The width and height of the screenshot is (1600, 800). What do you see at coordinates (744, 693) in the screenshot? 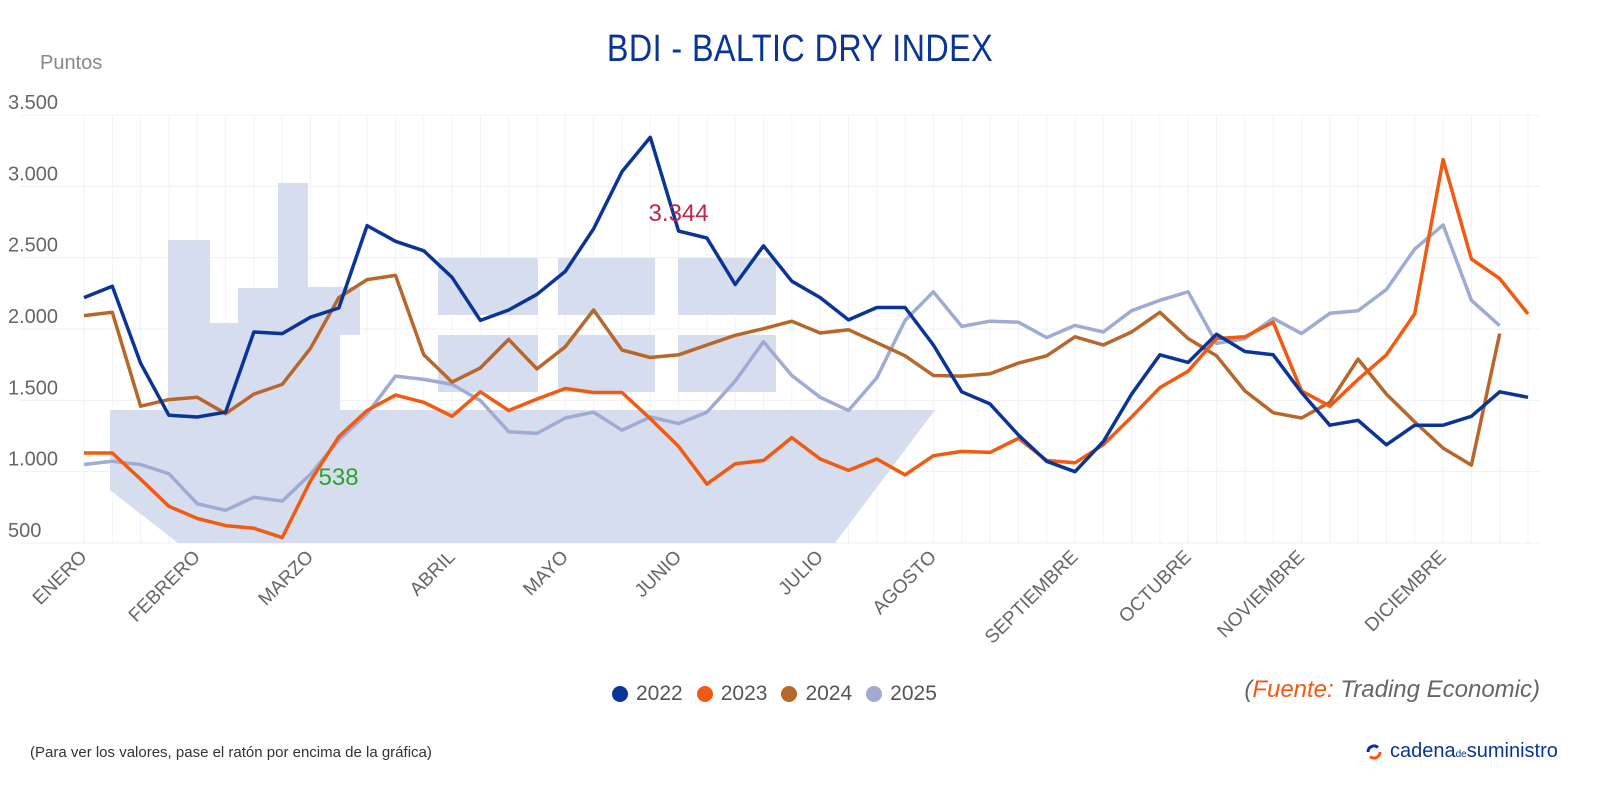
I see `legend-label: 2023` at bounding box center [744, 693].